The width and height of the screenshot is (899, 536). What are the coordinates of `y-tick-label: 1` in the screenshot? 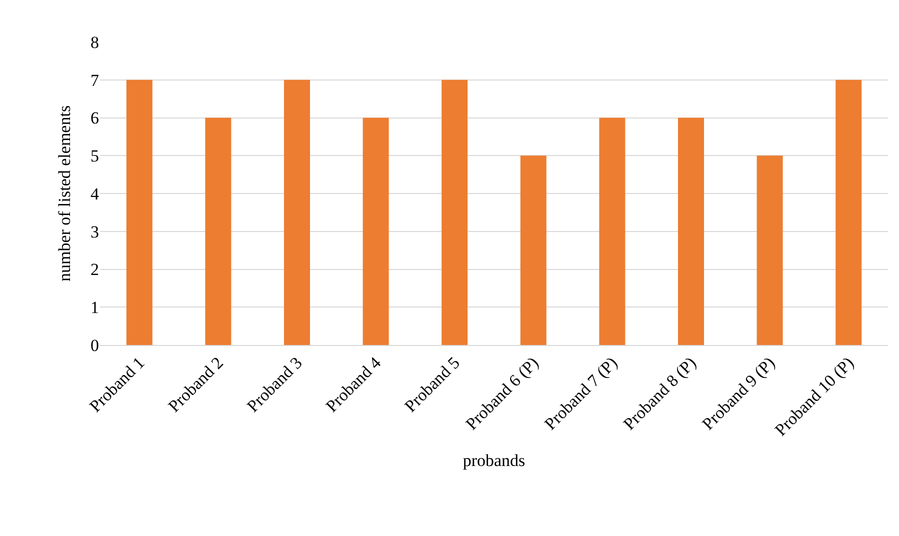 It's located at (94, 308).